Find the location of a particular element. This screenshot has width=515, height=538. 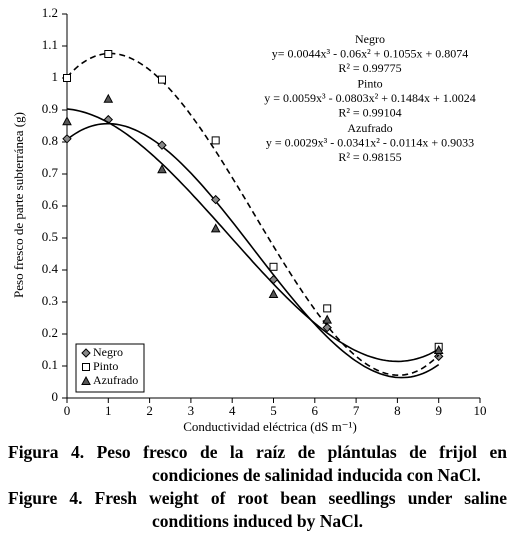

x-tick-label: 10 is located at coordinates (480, 410).